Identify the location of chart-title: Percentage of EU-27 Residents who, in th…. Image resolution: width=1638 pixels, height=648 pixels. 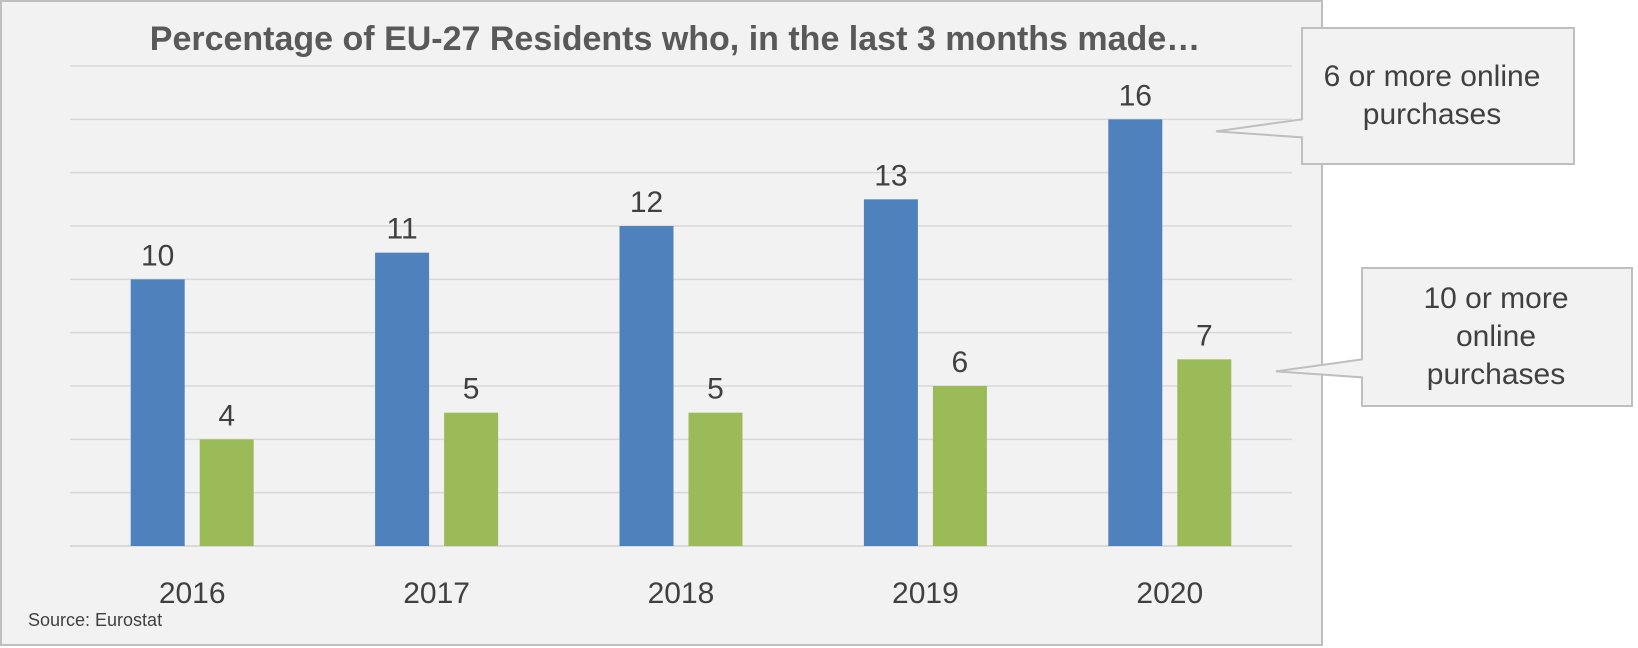
(675, 39).